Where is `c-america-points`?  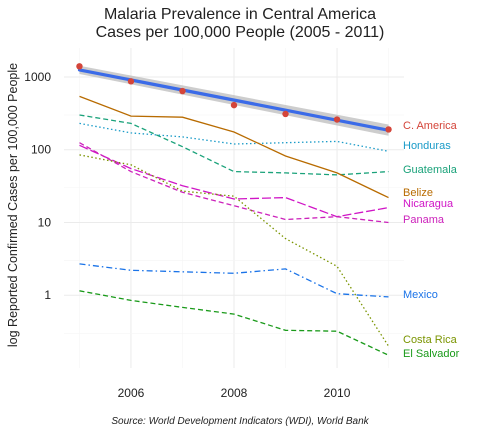
c-america-points is located at coordinates (234, 98).